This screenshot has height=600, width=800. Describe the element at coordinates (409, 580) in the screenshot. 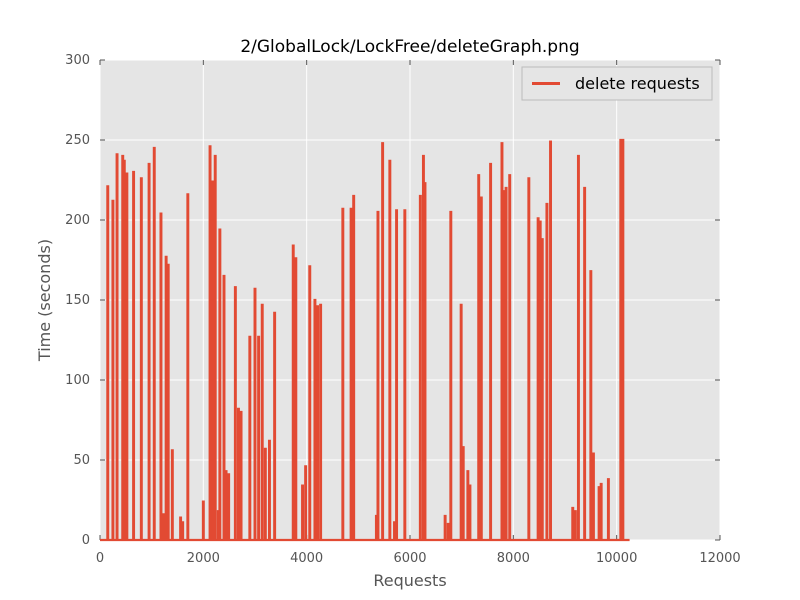

I see `x-axis-label: Requests` at that location.